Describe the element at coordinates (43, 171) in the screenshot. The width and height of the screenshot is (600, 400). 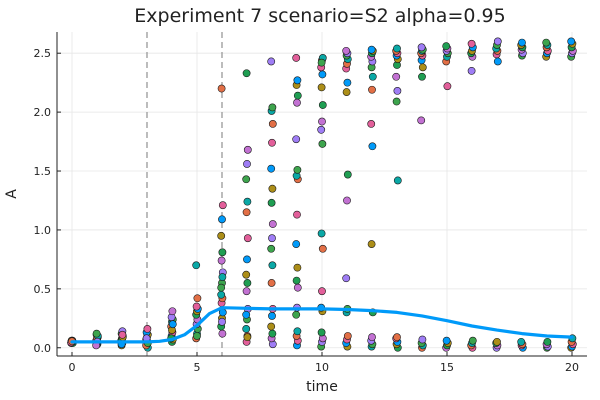
I see `y-tick-label: 1.5` at that location.